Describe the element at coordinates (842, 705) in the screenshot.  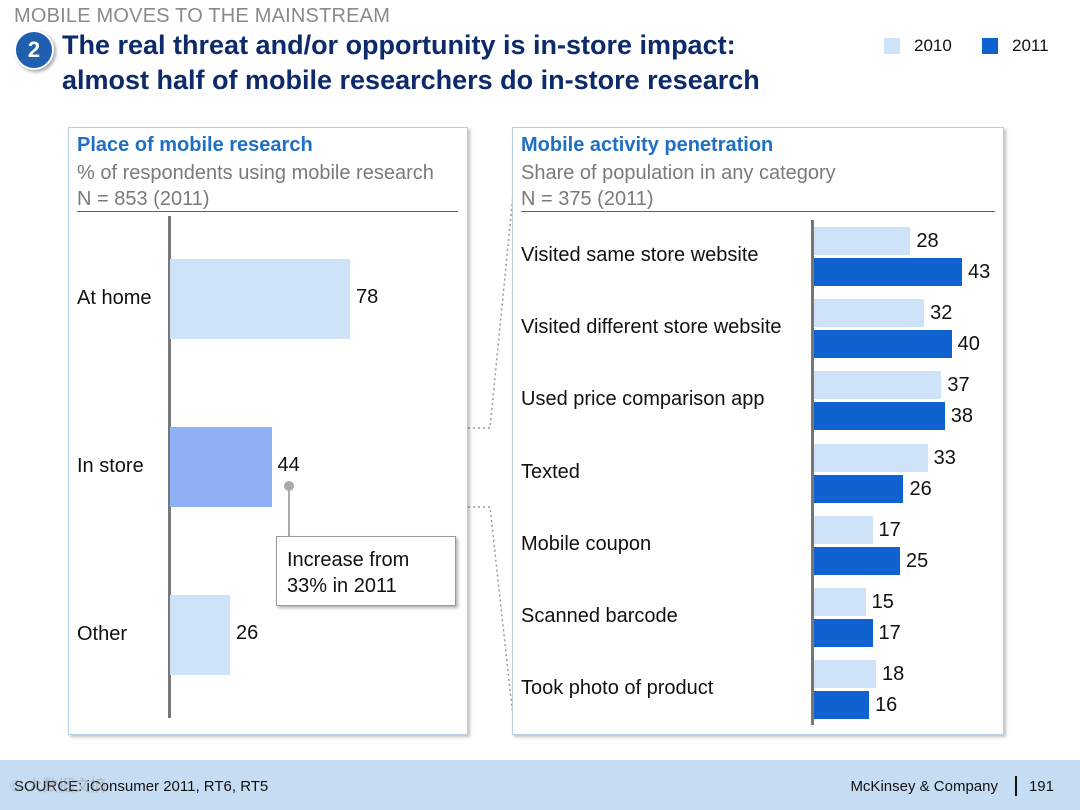
I see `bar-took-photo-of-product-2011` at that location.